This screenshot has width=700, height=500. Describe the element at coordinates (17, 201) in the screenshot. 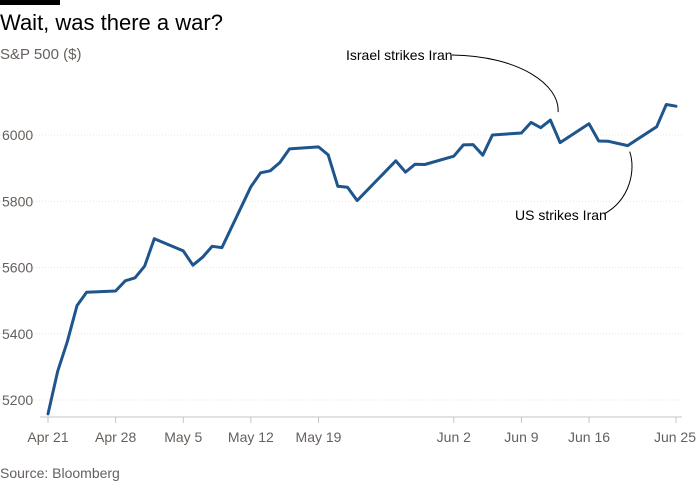

I see `y-tick-label: 5800` at that location.